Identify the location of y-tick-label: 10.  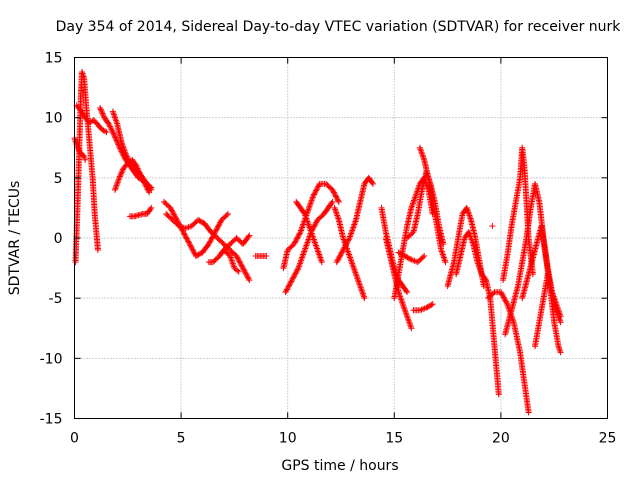
(54, 119).